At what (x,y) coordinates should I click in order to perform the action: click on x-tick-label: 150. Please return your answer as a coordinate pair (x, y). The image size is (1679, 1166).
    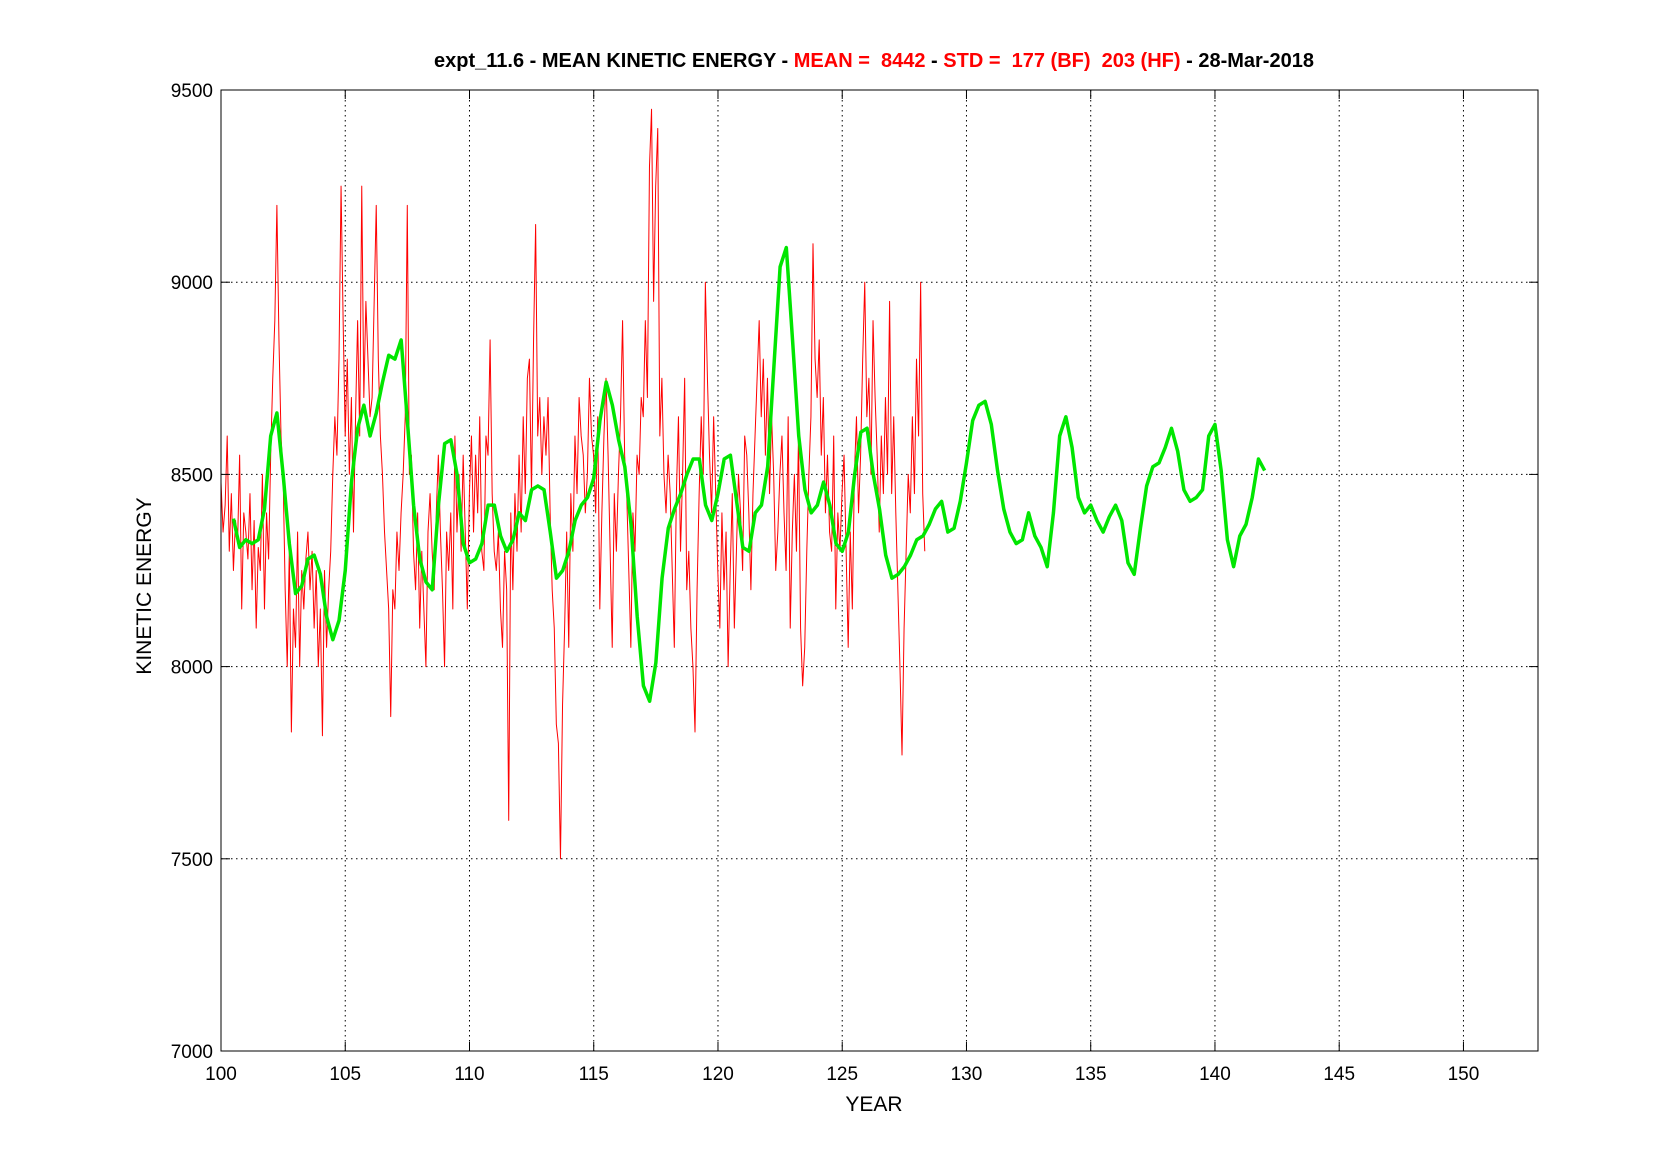
    Looking at the image, I should click on (1464, 1074).